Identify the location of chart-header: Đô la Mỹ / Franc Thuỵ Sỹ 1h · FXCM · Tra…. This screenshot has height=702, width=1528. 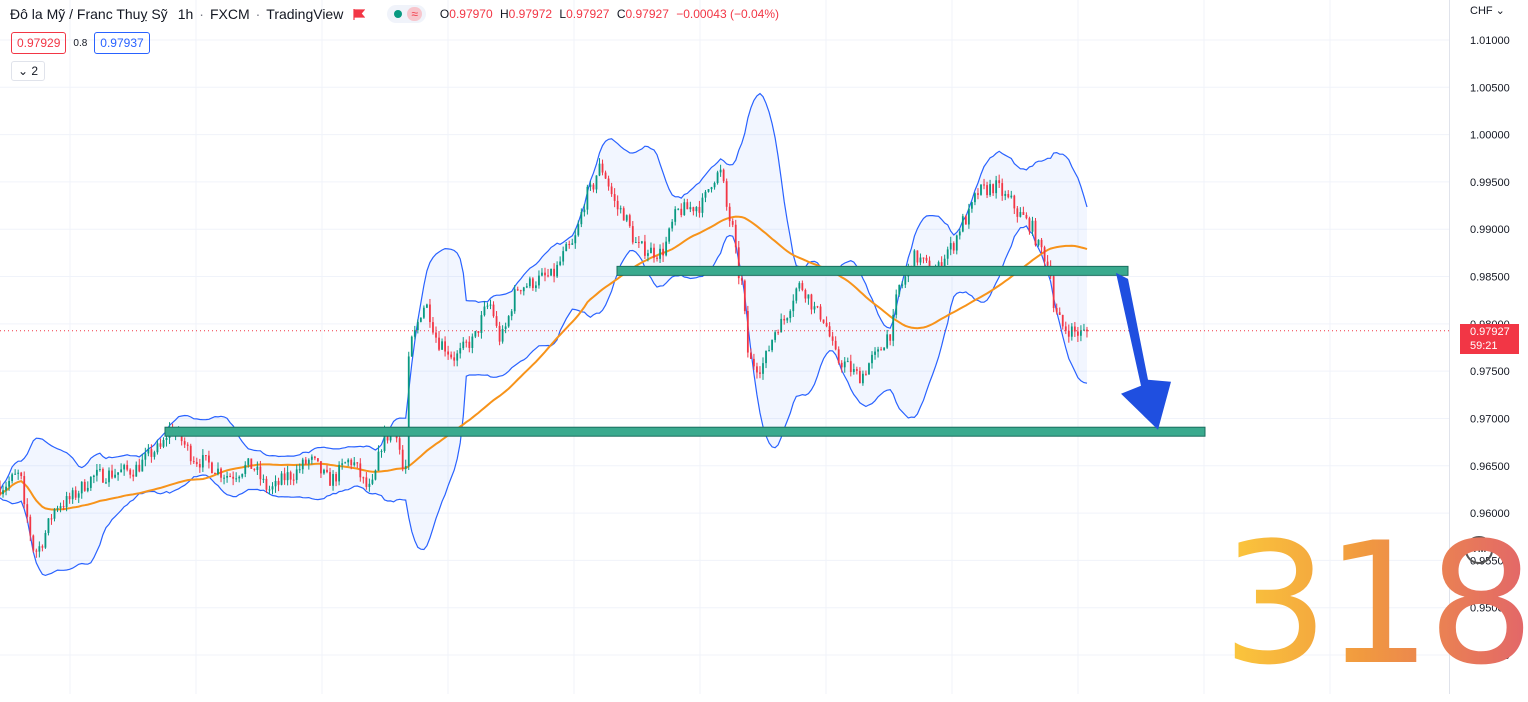
(396, 14).